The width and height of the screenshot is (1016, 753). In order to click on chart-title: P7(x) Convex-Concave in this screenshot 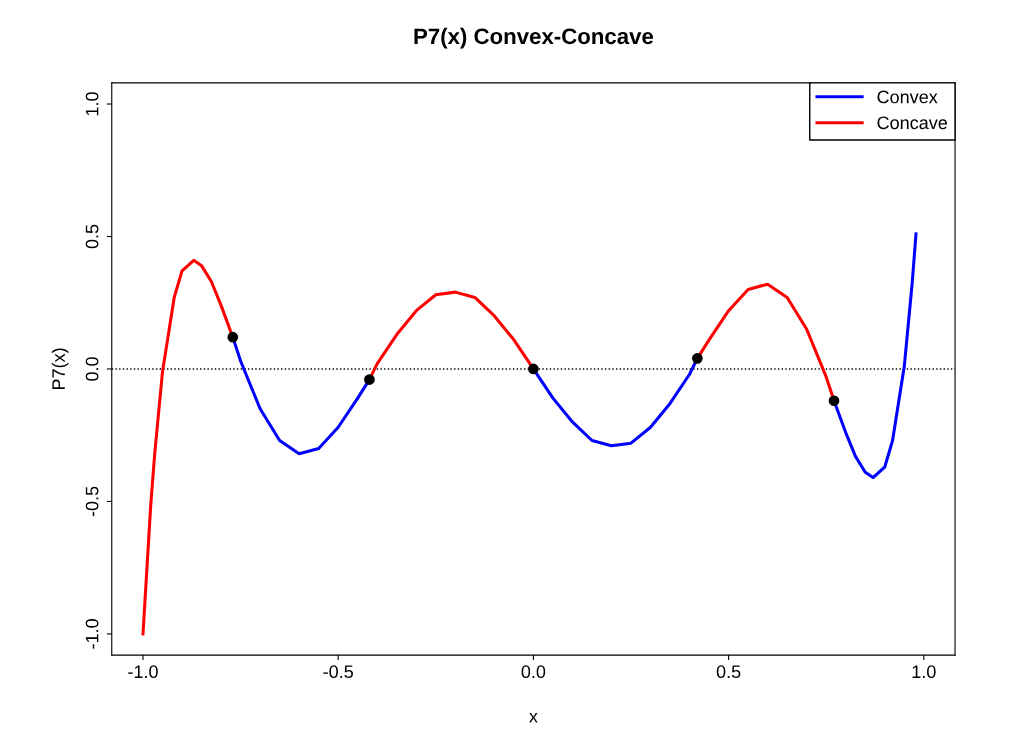, I will do `click(534, 38)`.